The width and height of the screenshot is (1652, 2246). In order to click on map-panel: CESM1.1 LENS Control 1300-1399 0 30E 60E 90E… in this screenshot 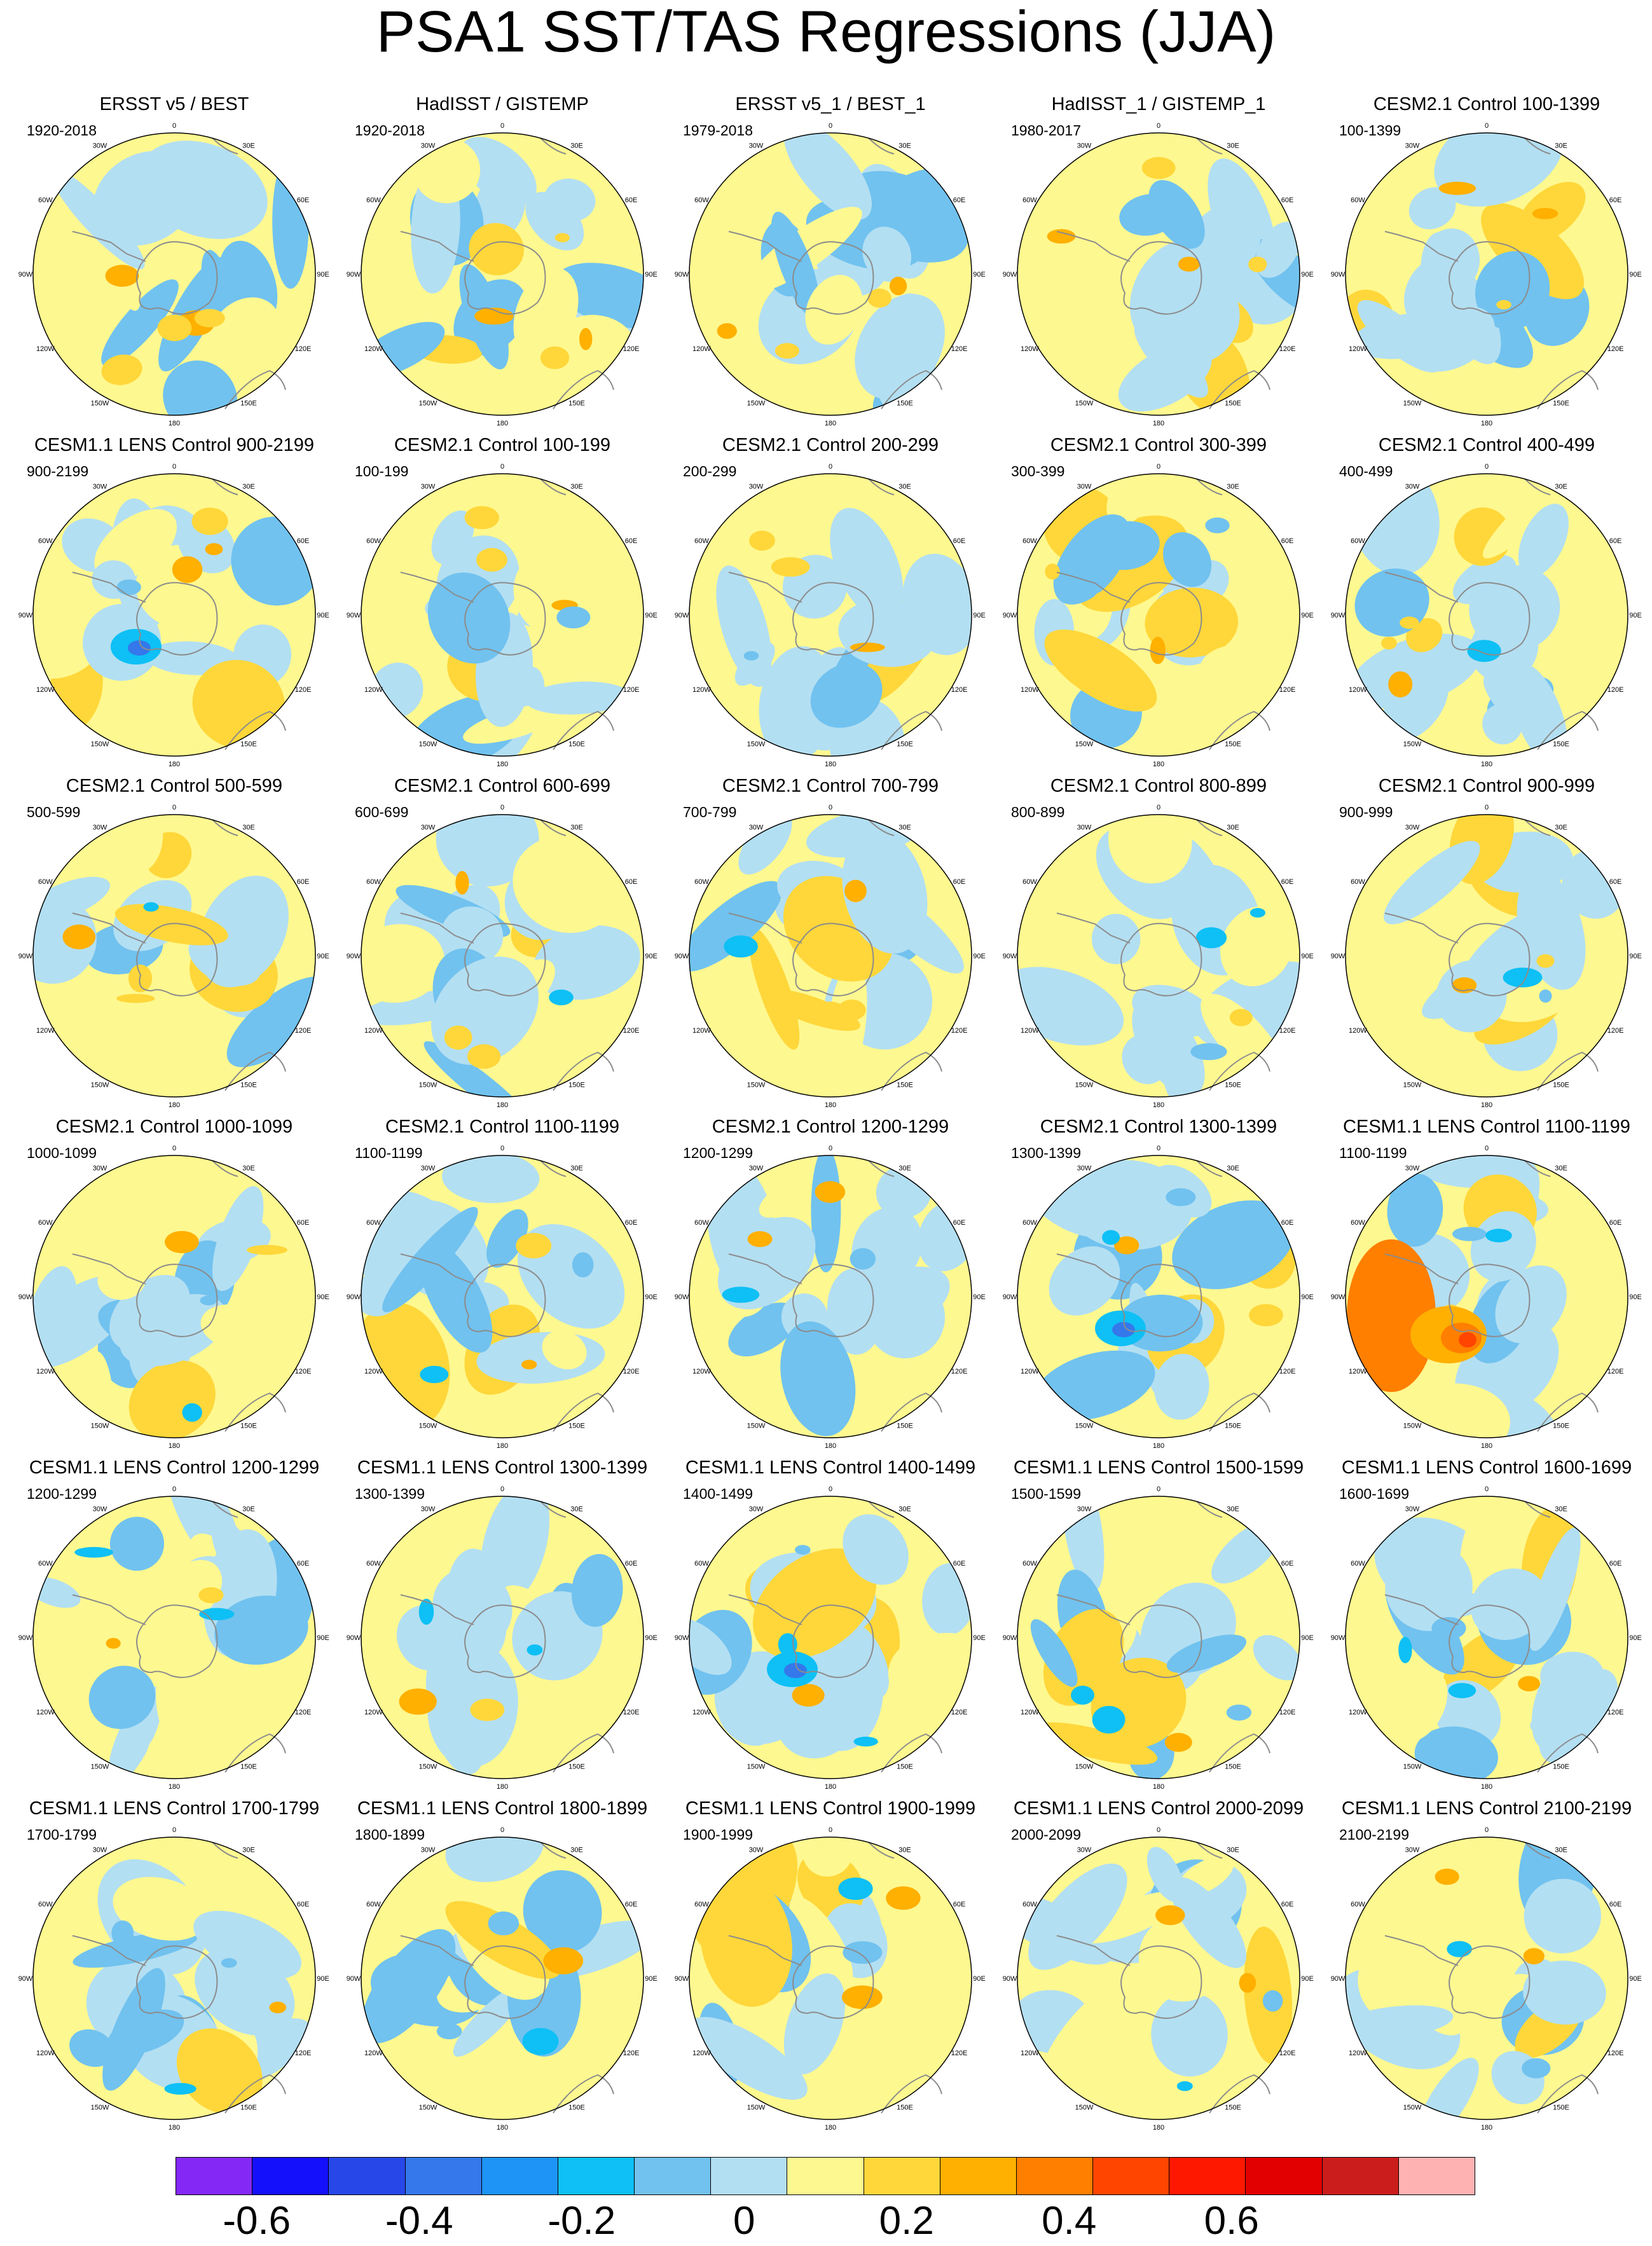, I will do `click(502, 1626)`.